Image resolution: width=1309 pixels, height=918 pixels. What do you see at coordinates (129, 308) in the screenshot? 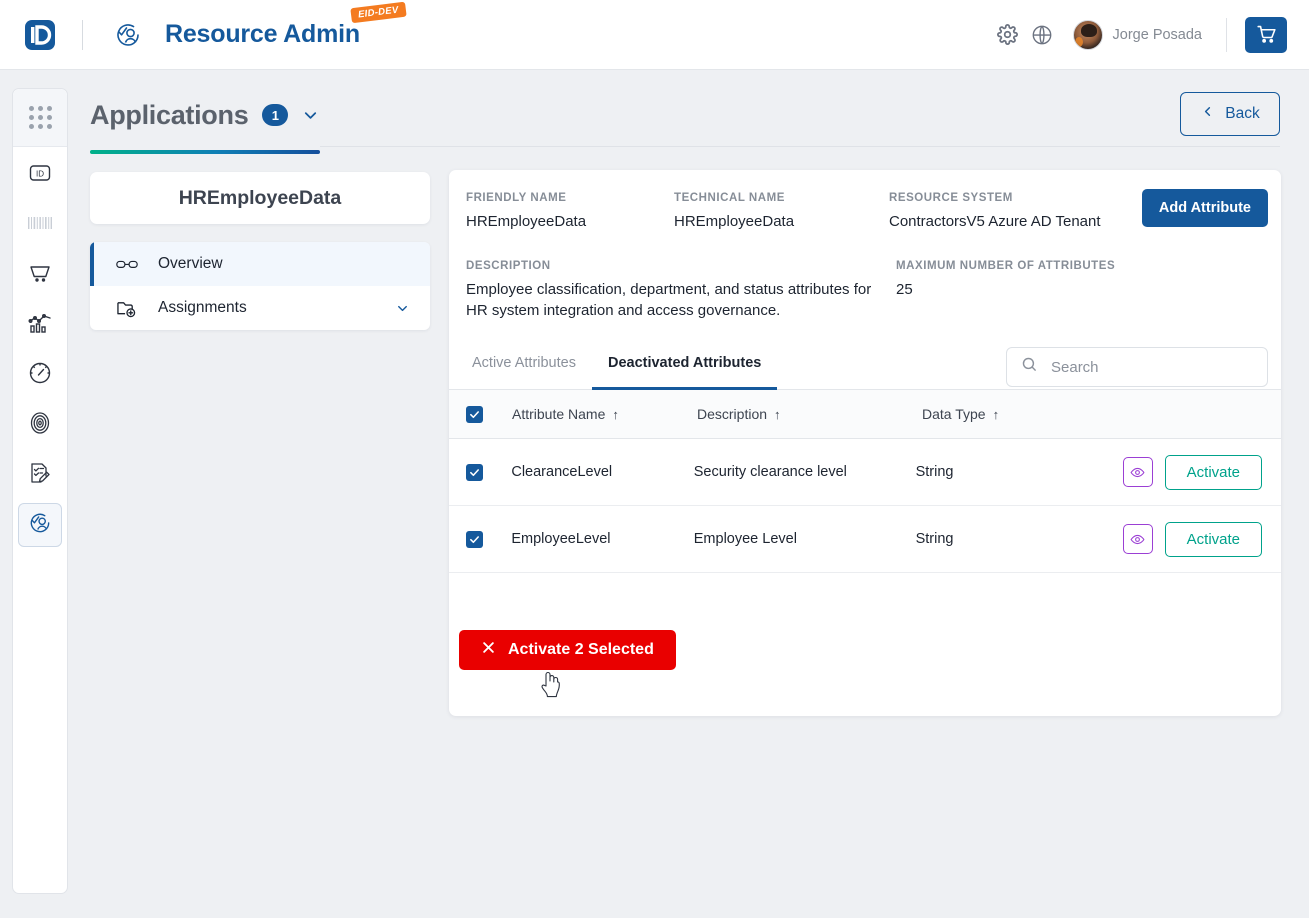
I see `folder-add-icon` at bounding box center [129, 308].